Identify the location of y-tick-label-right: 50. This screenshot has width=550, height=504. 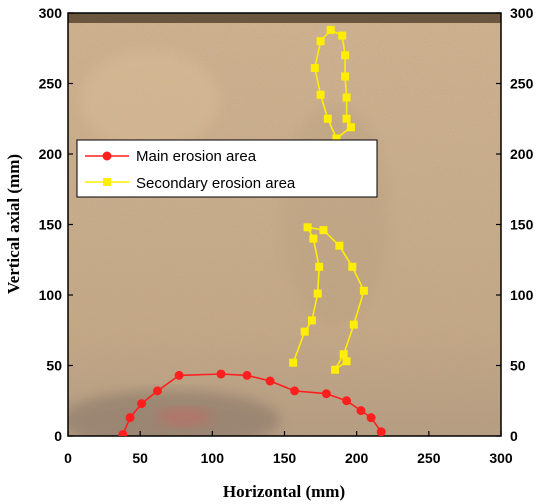
(518, 366).